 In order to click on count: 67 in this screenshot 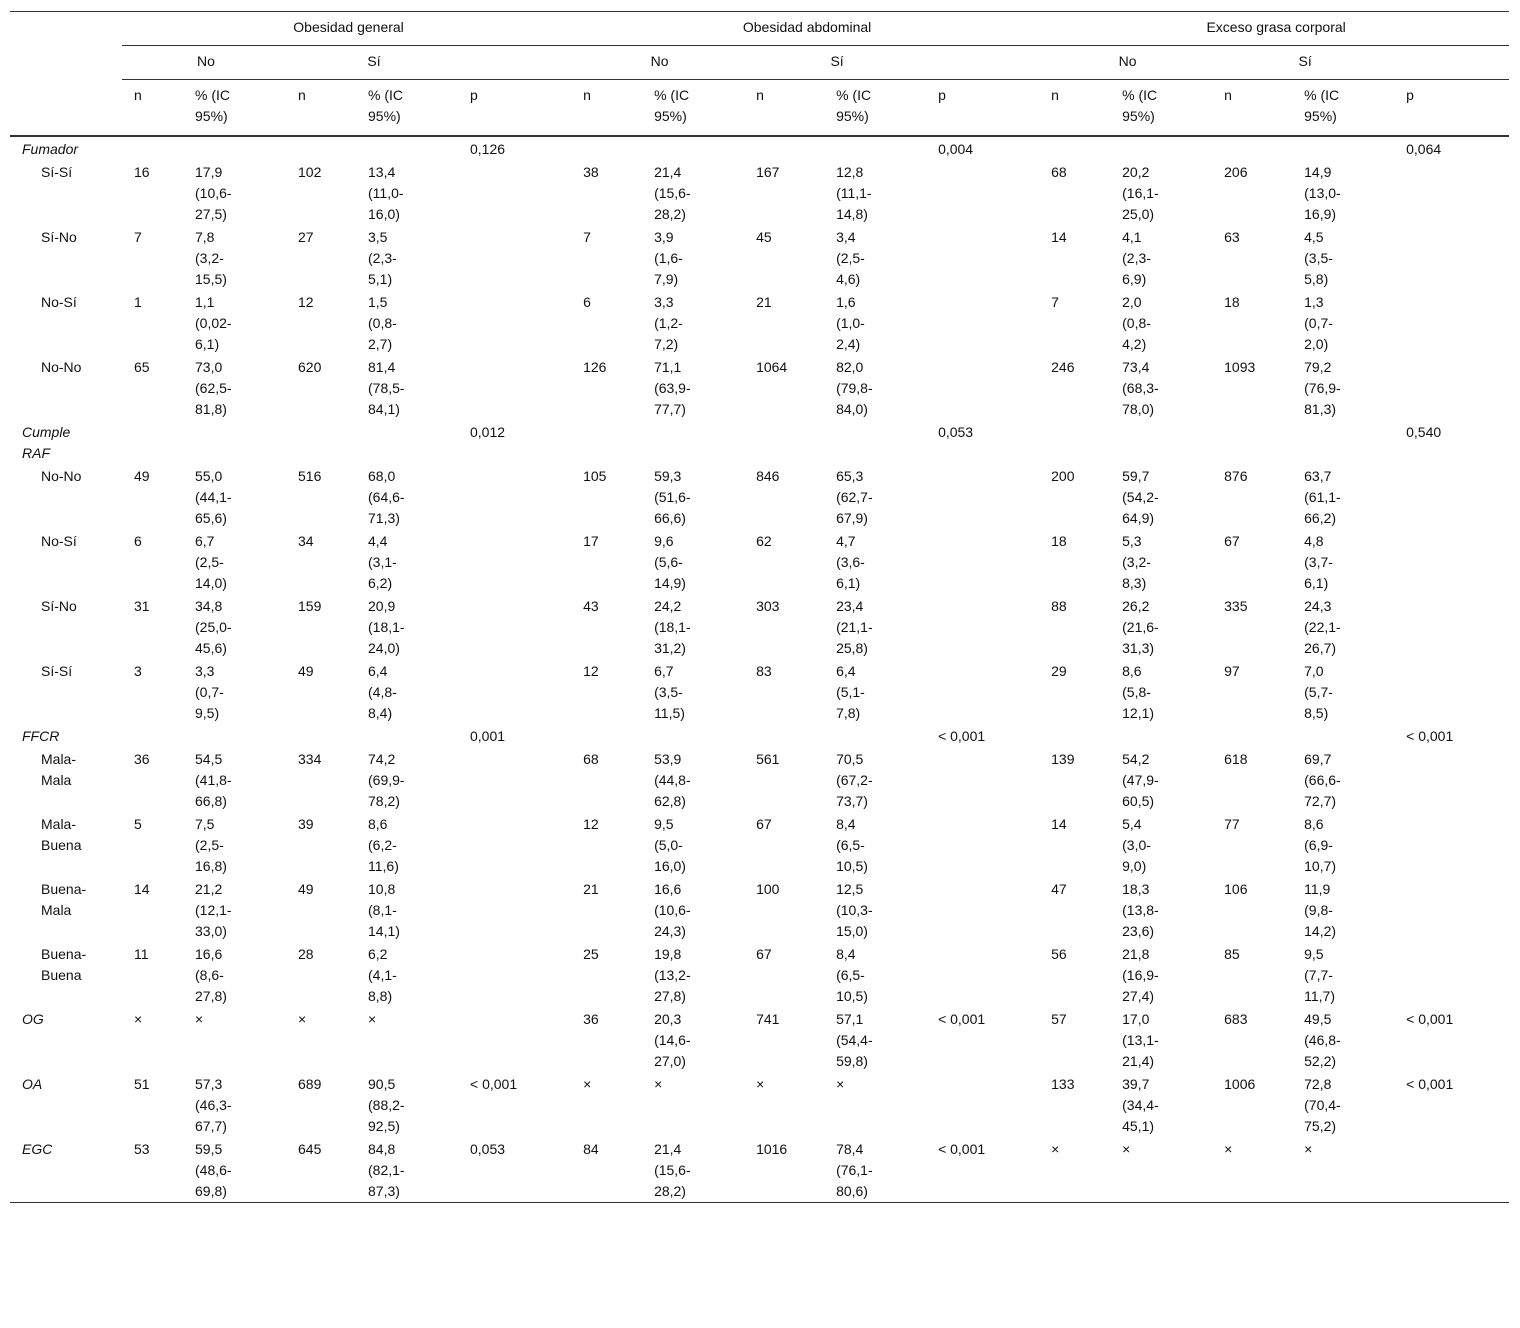, I will do `click(764, 954)`.